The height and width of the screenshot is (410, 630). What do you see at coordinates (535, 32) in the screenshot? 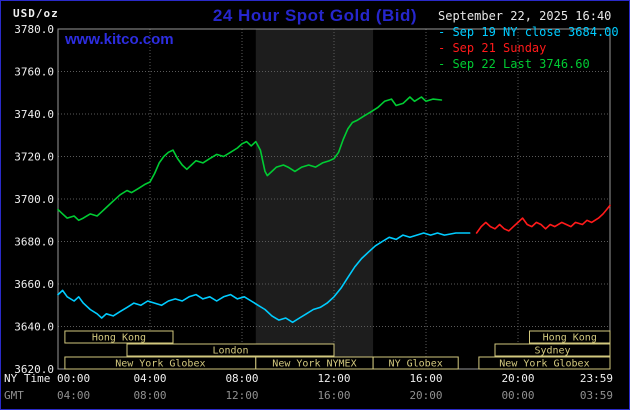
I see `legend-label: Sep 19 NY close 3684.00` at bounding box center [535, 32].